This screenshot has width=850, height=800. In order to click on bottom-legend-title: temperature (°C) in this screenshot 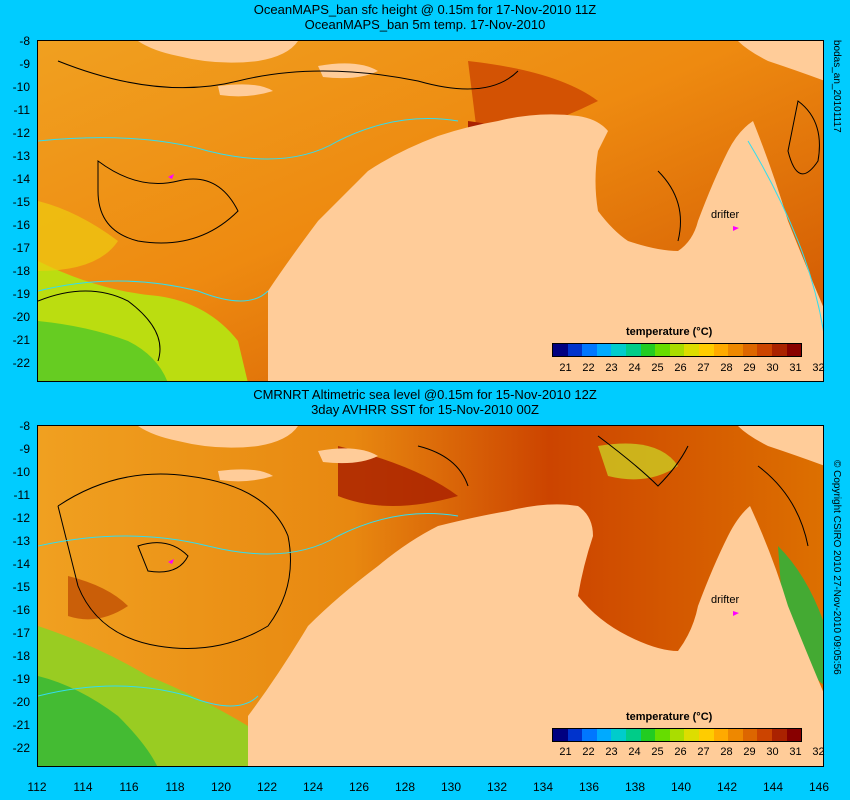, I will do `click(669, 717)`.